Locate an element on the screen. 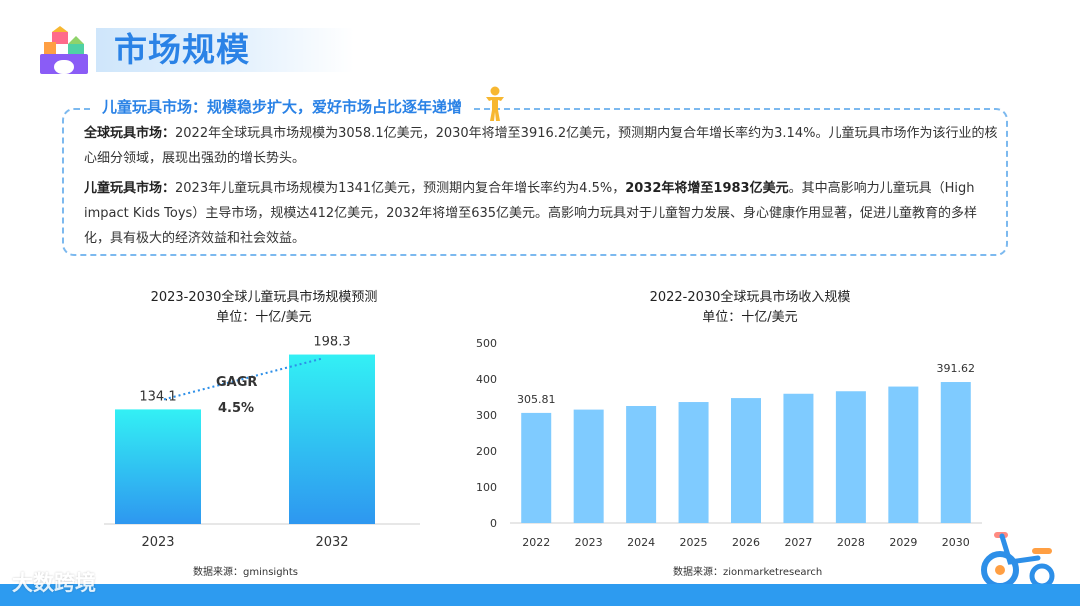 The image size is (1080, 606). left-tick-label-2023: 2023 is located at coordinates (157, 542).